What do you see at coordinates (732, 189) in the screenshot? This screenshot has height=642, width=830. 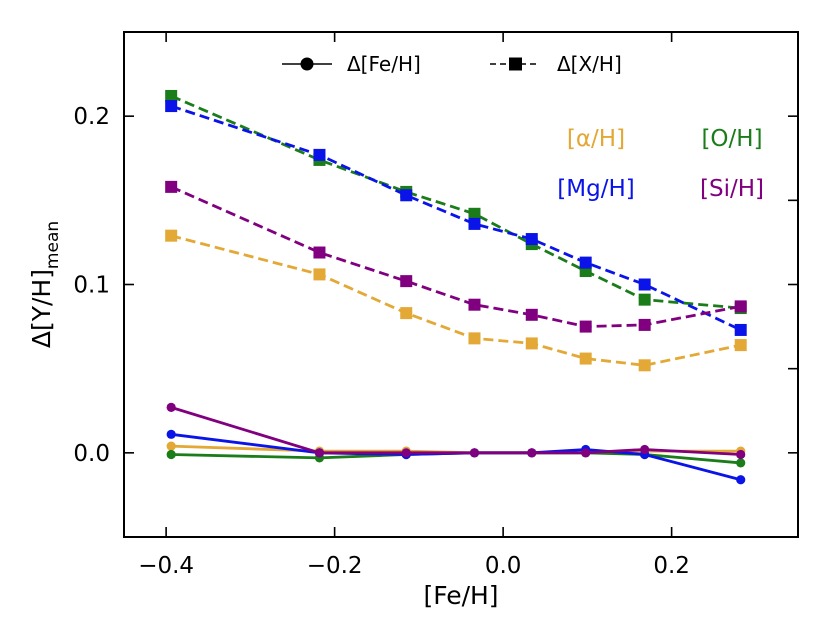 I see `series-label: [Si/H]` at bounding box center [732, 189].